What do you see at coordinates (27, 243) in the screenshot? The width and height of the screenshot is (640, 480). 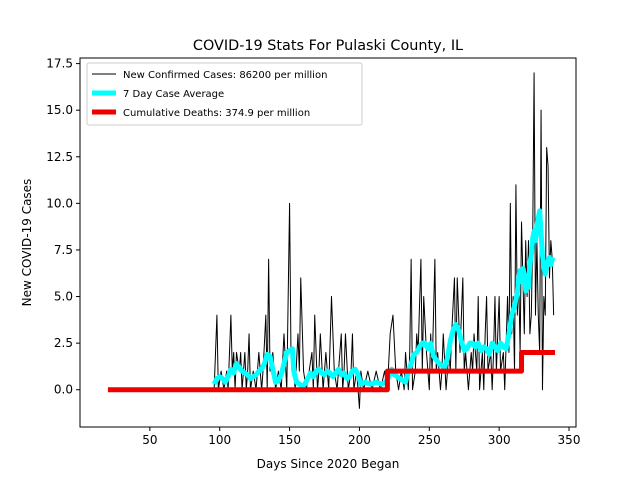 I see `y-axis-label: New COVID-19 Cases` at bounding box center [27, 243].